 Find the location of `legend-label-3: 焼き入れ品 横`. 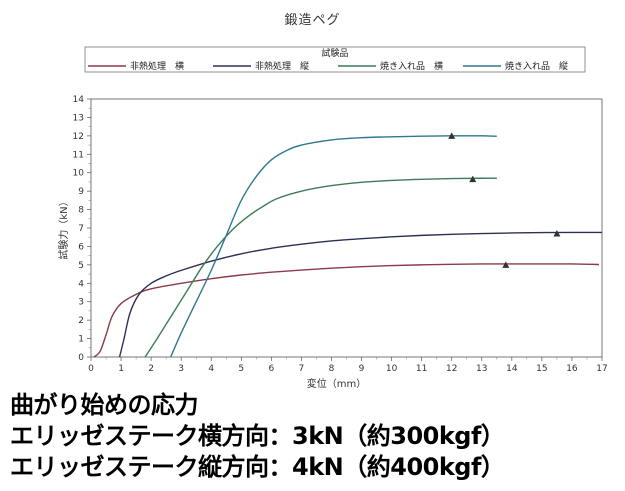

legend-label-3: 焼き入れ品 横 is located at coordinates (411, 66).